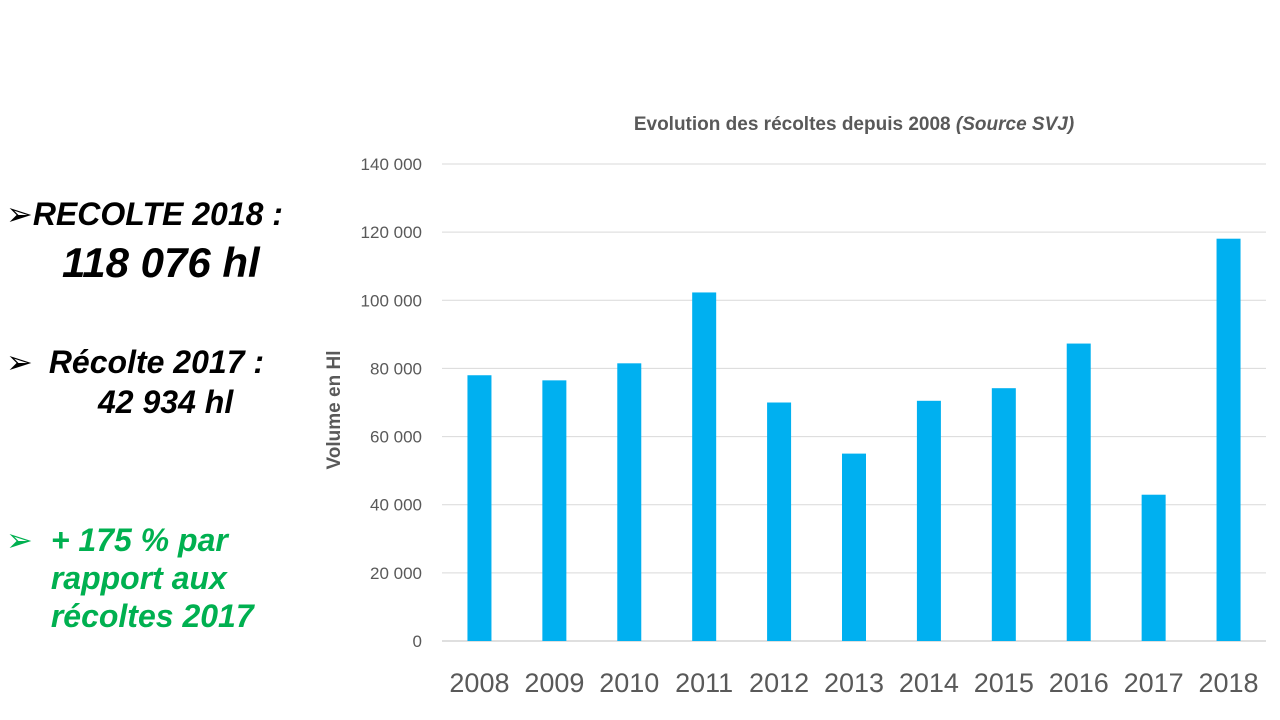 The height and width of the screenshot is (720, 1280). Describe the element at coordinates (928, 520) in the screenshot. I see `bar-2014` at that location.